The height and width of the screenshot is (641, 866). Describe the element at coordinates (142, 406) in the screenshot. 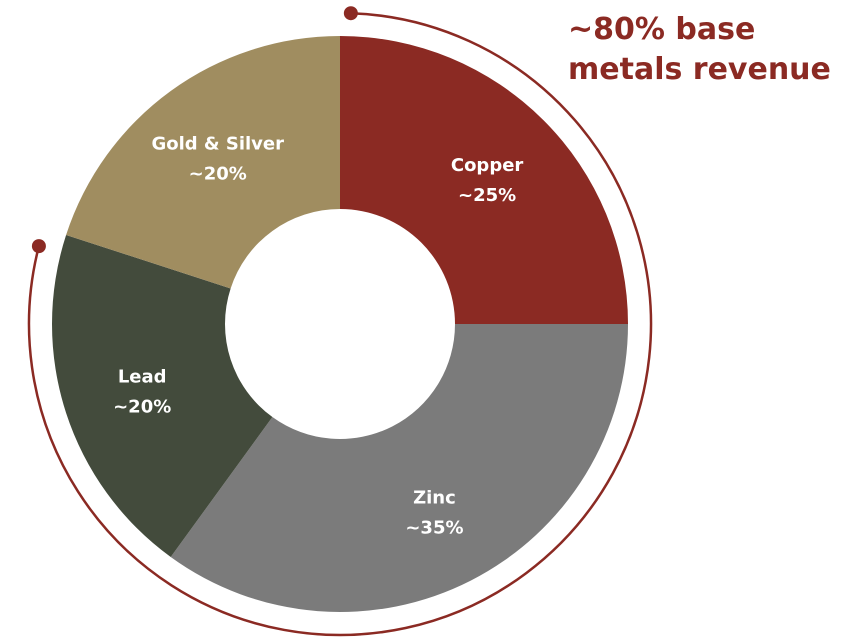

I see `slice-value-lead: ~20%` at that location.